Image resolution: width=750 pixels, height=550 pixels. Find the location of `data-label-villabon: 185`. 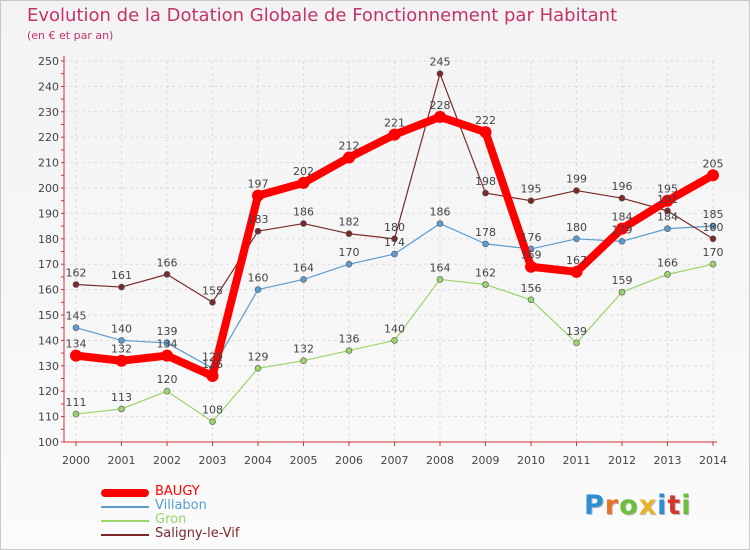

data-label-villabon: 185 is located at coordinates (713, 214).